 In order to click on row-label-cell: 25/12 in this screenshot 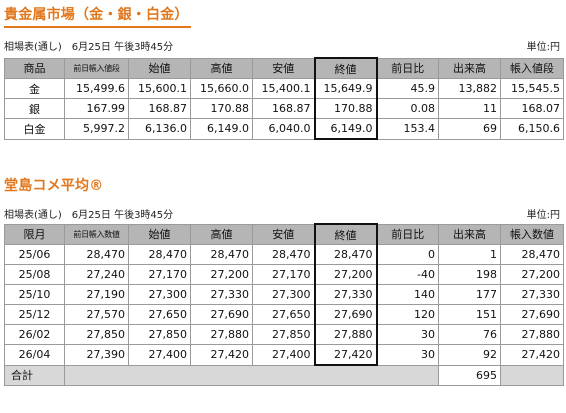, I will do `click(34, 314)`.